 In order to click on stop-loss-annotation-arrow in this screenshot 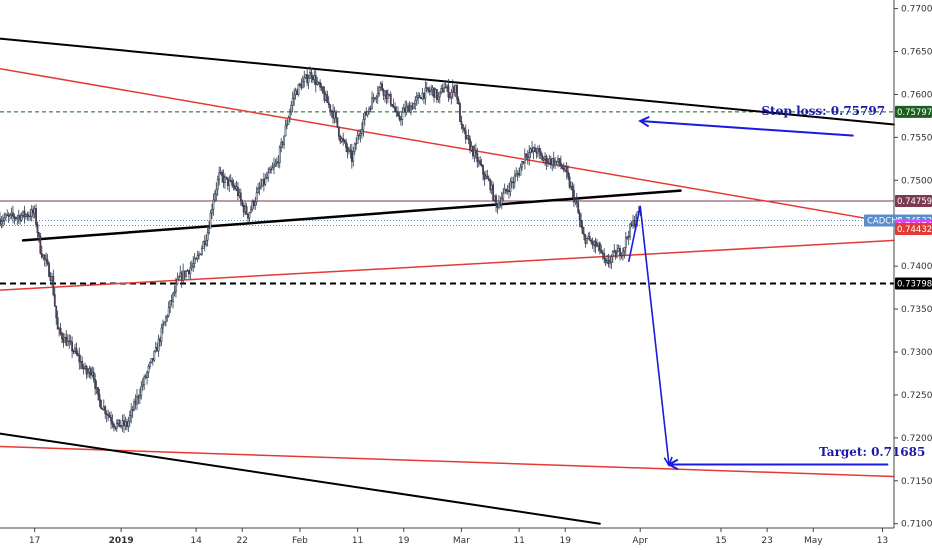, I will do `click(747, 128)`.